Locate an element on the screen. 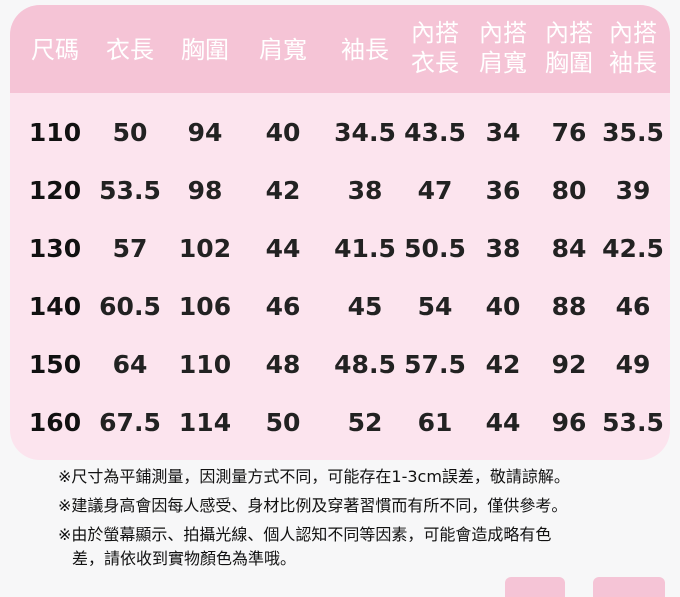  value-cell: 102 is located at coordinates (205, 248).